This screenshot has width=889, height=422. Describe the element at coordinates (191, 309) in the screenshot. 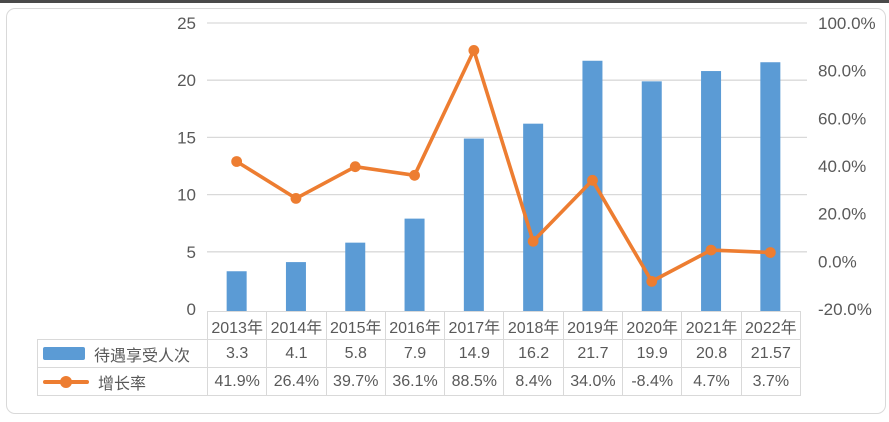

I see `left-axis-tick-label: 0` at that location.